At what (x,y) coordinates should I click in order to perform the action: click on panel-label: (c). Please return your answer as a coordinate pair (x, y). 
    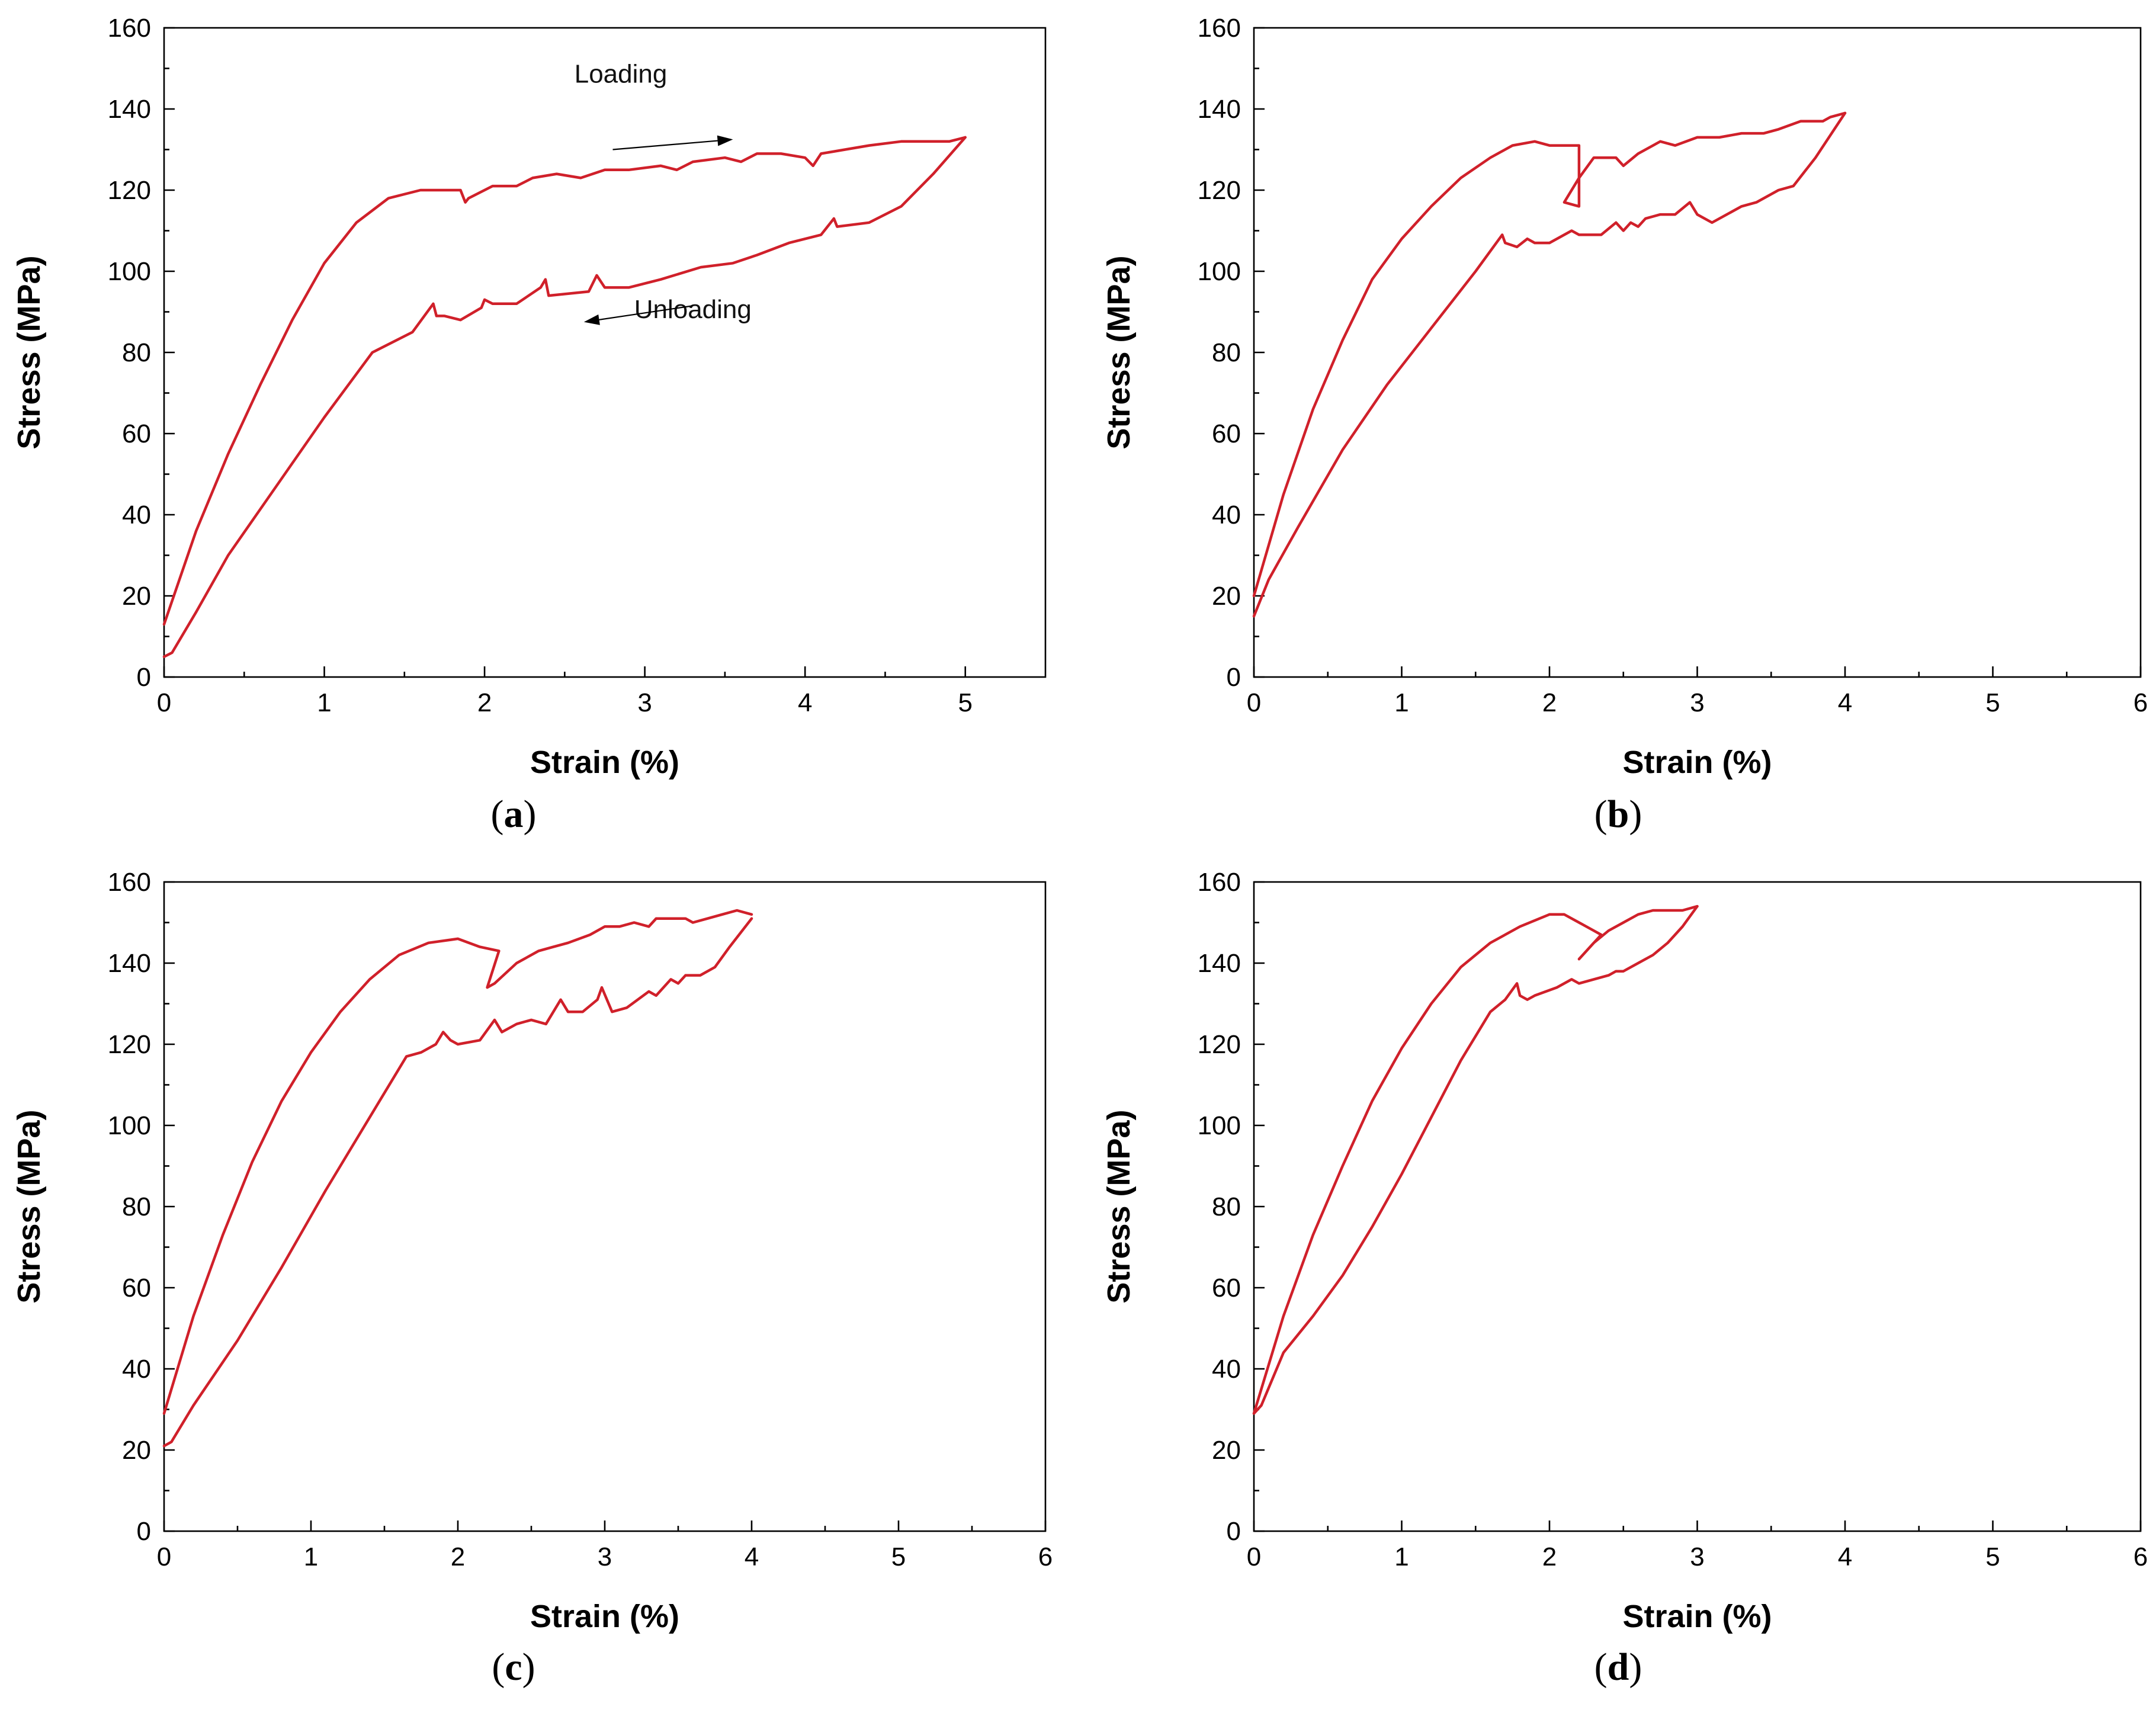
    Looking at the image, I should click on (513, 1667).